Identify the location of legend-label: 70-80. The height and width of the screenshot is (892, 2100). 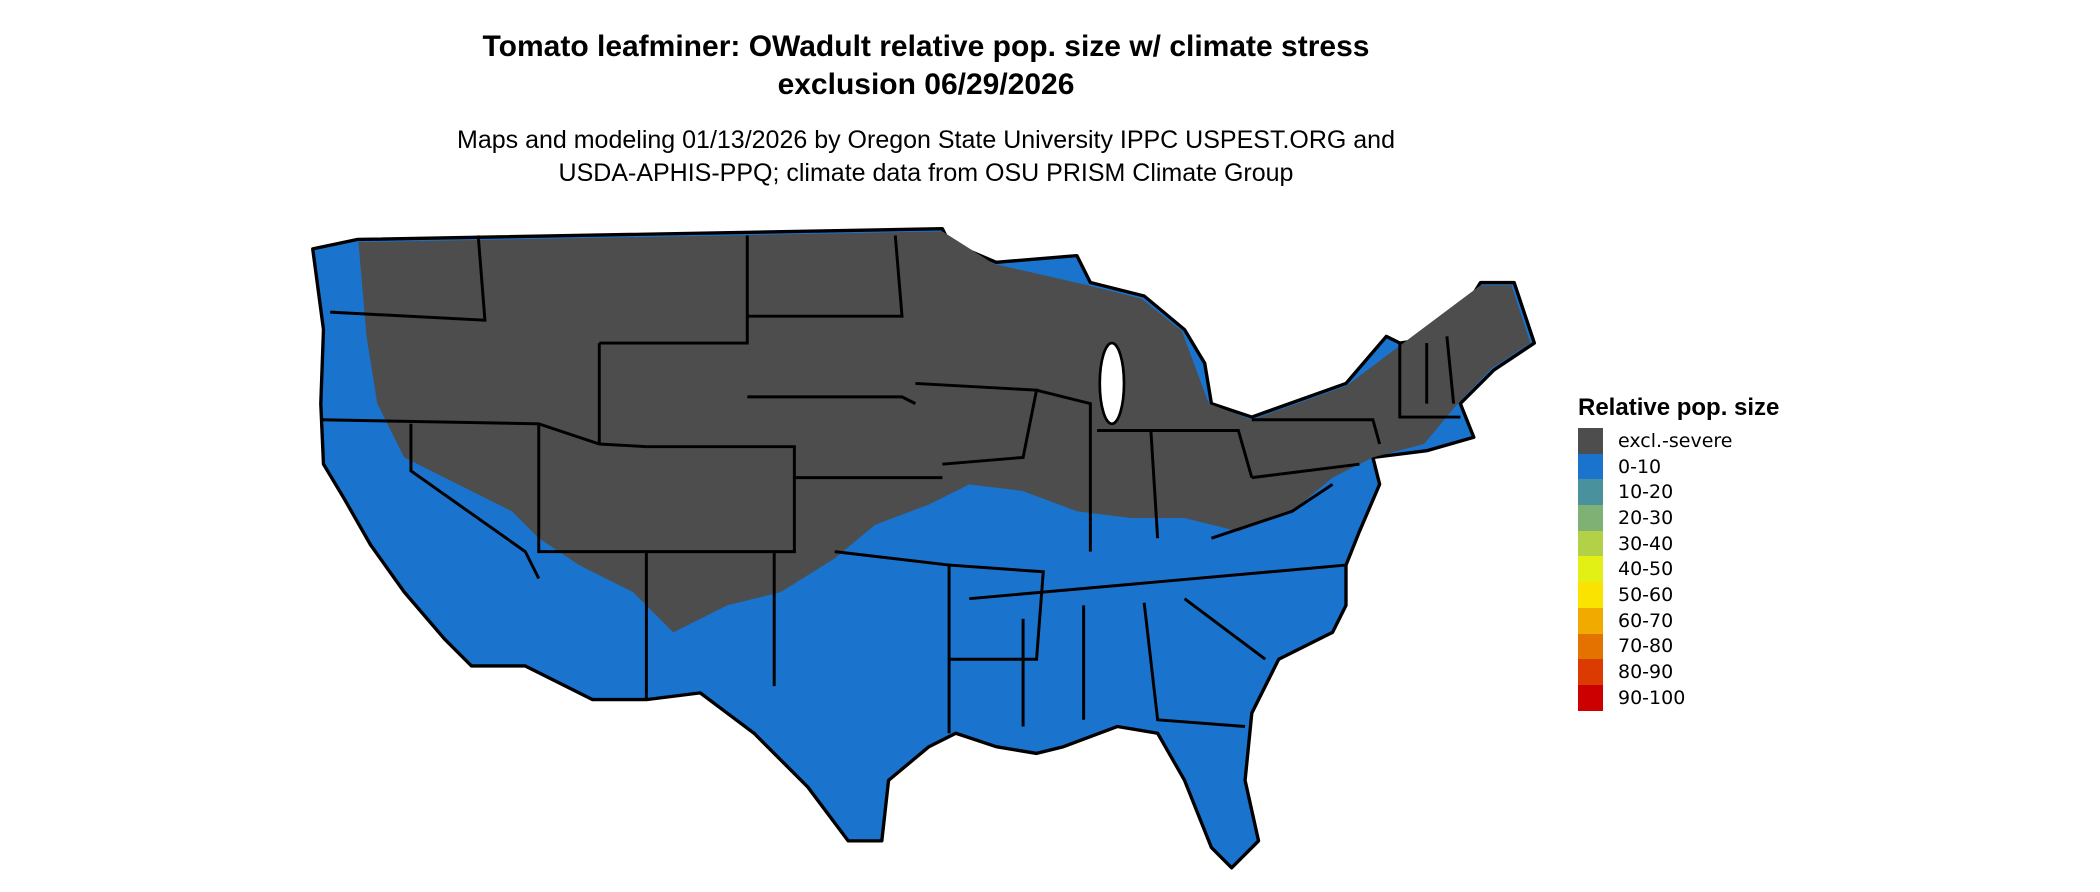
(1646, 646).